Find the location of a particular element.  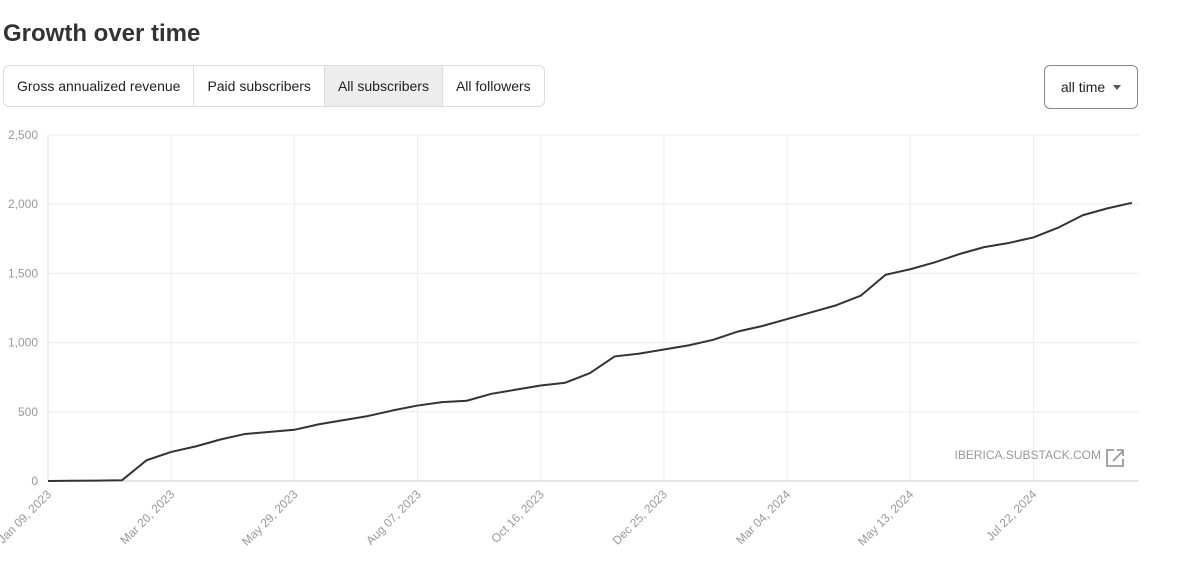

y-tick-label: 500 is located at coordinates (28, 412).